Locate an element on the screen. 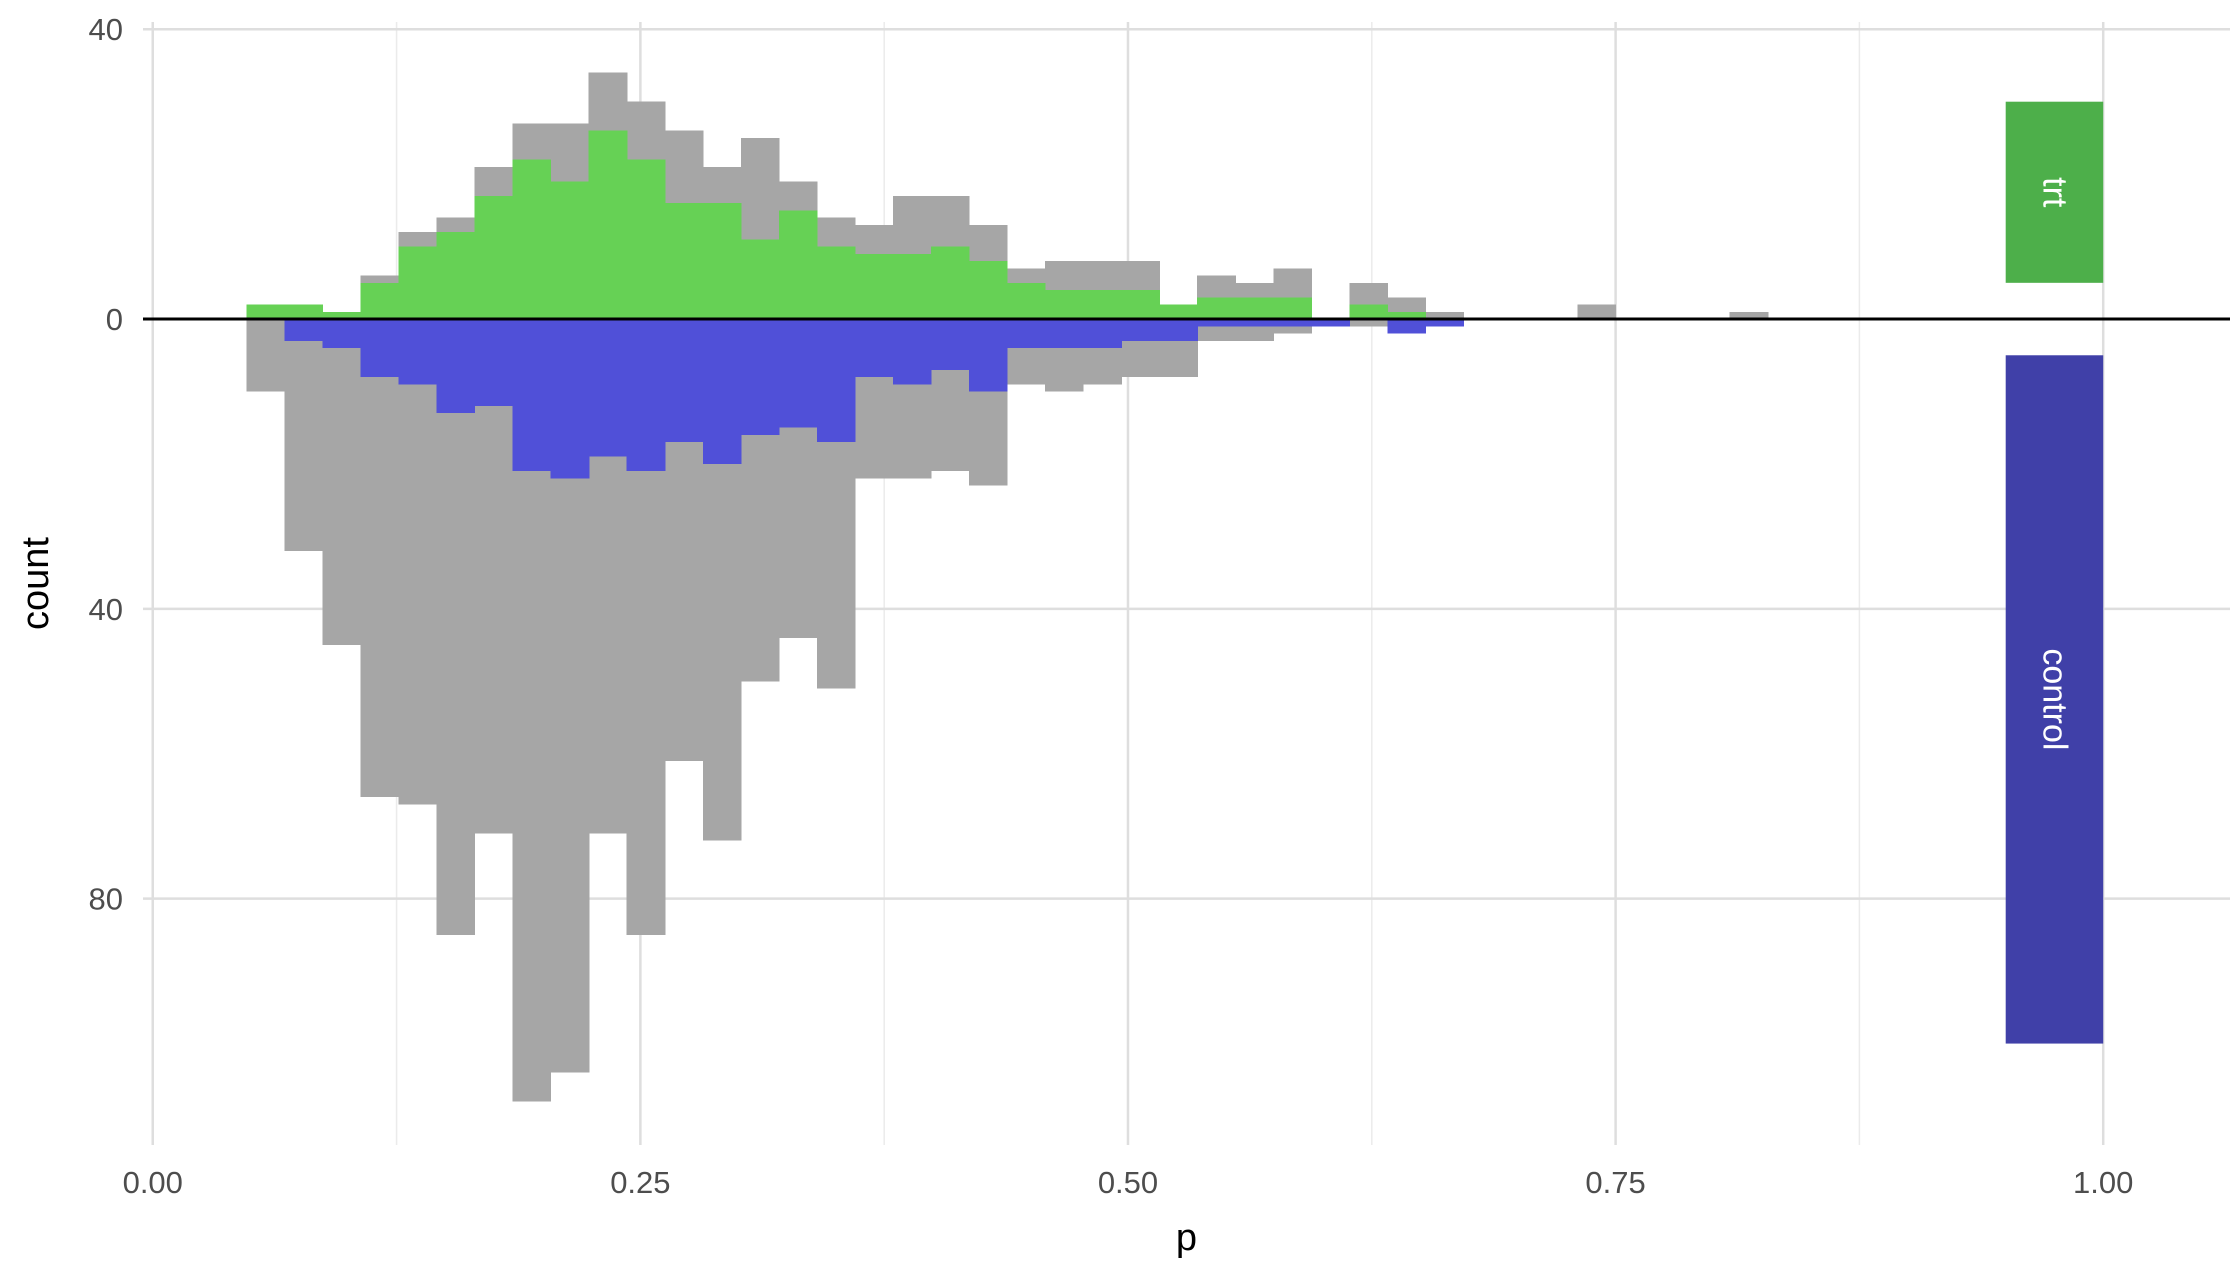 This screenshot has width=2240, height=1280. x-tick-label: 0.50 is located at coordinates (1128, 1182).